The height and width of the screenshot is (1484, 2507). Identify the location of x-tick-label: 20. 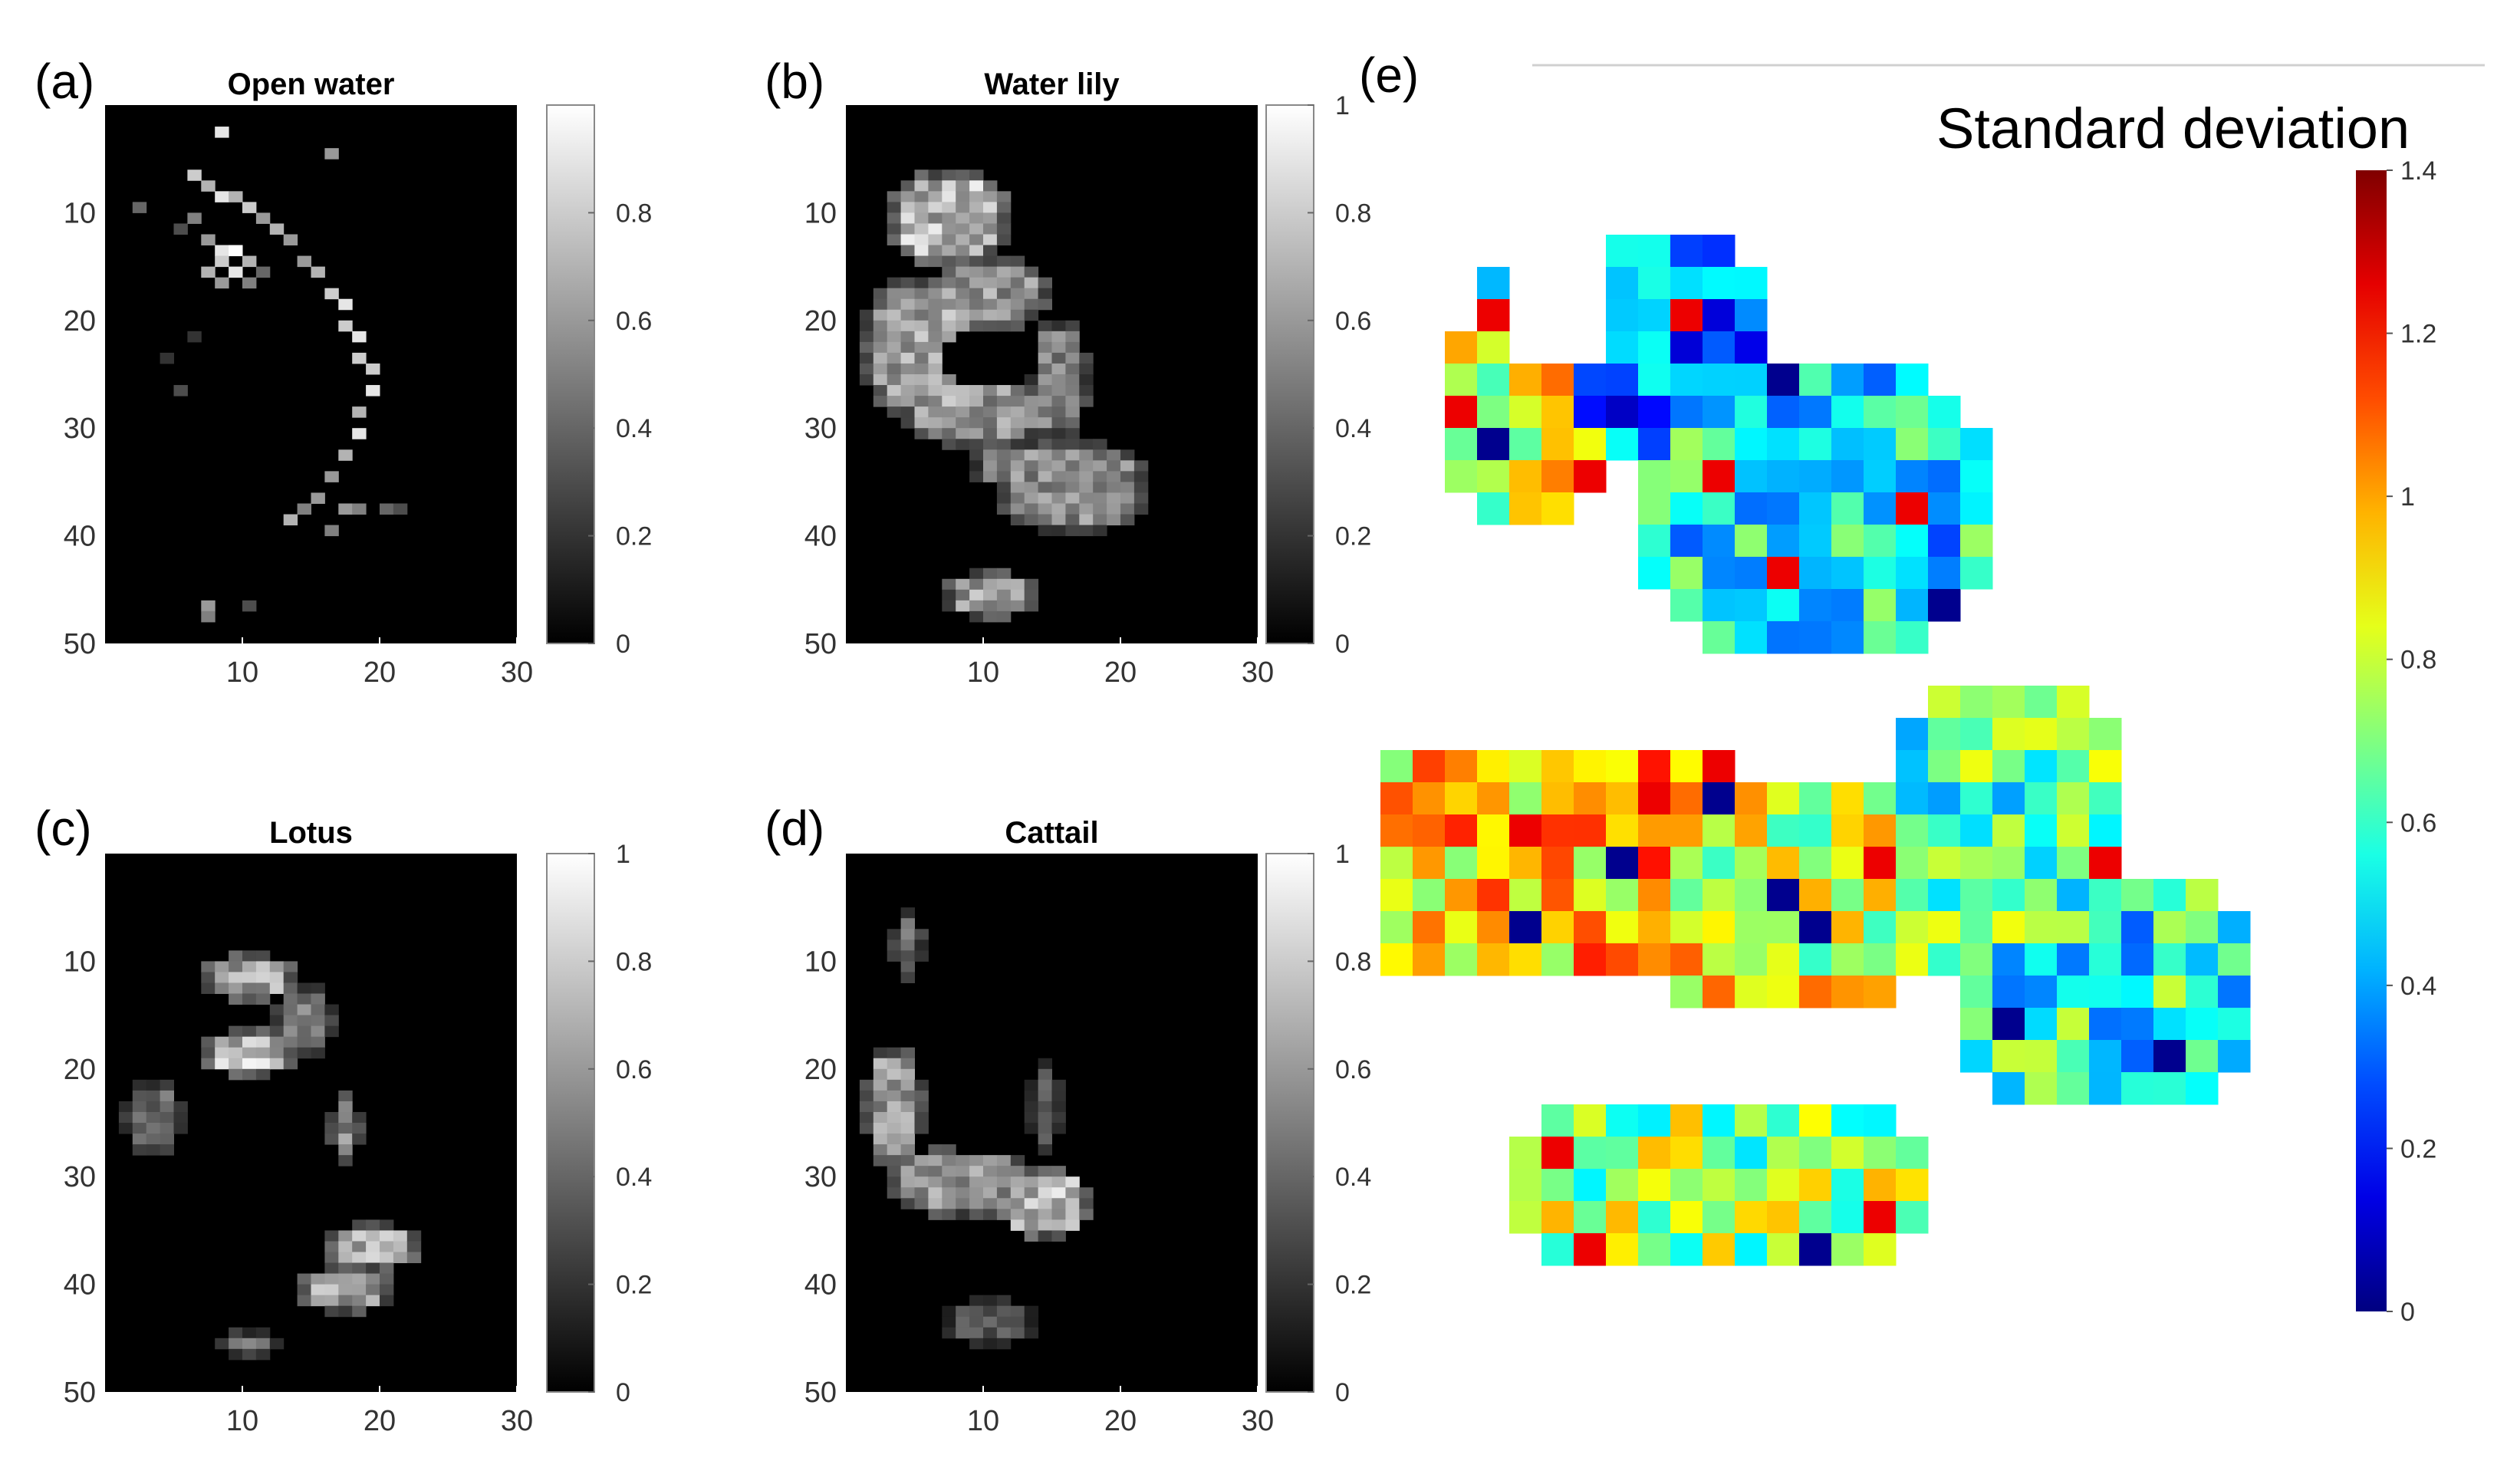
(380, 1421).